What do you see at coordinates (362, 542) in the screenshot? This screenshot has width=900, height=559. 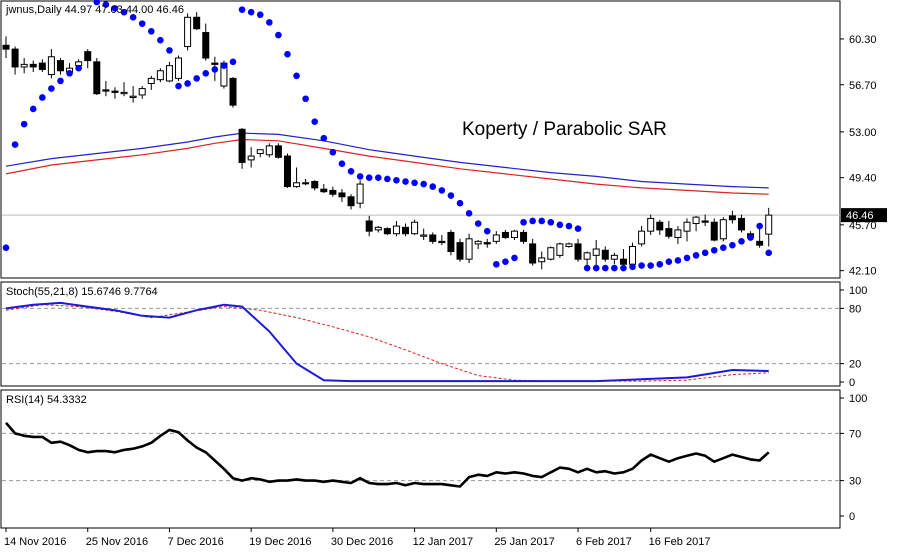 I see `x-tick-label: 30 Dec 2016` at bounding box center [362, 542].